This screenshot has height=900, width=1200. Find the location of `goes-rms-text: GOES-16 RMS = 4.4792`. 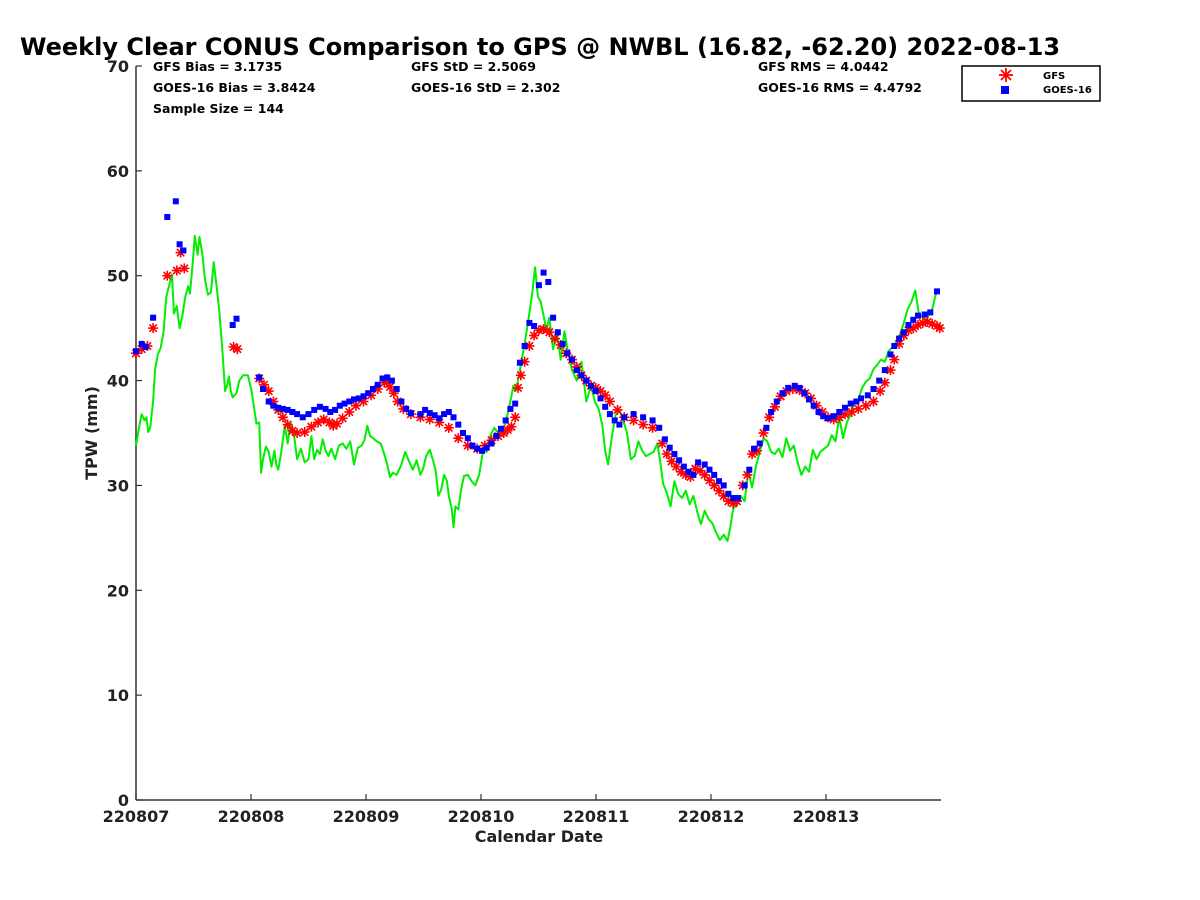

goes-rms-text: GOES-16 RMS = 4.4792 is located at coordinates (840, 87).